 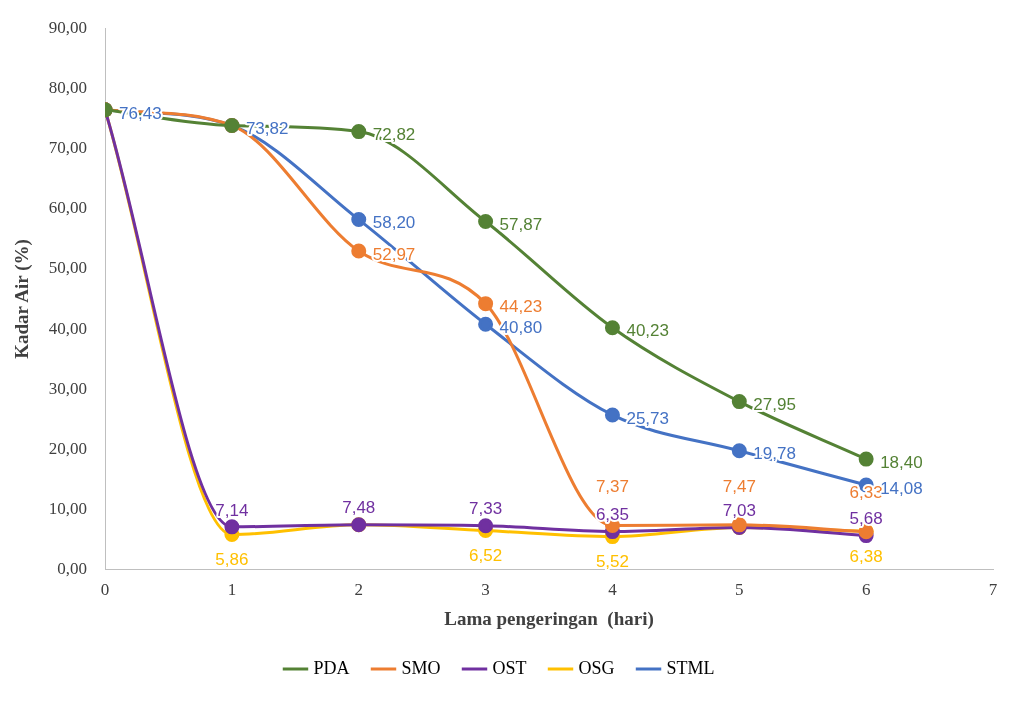 What do you see at coordinates (68, 148) in the screenshot?
I see `y-tick-label: 70,00` at bounding box center [68, 148].